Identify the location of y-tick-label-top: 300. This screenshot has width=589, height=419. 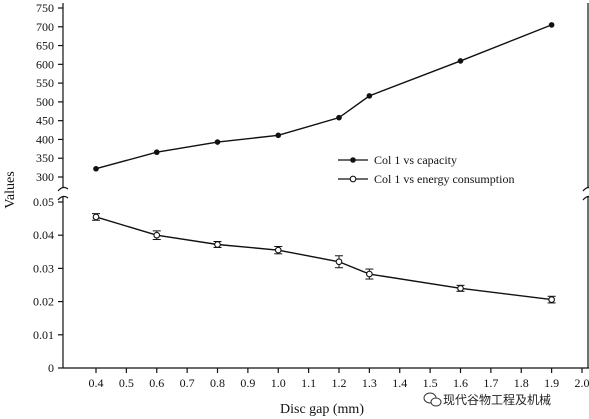
(45, 177).